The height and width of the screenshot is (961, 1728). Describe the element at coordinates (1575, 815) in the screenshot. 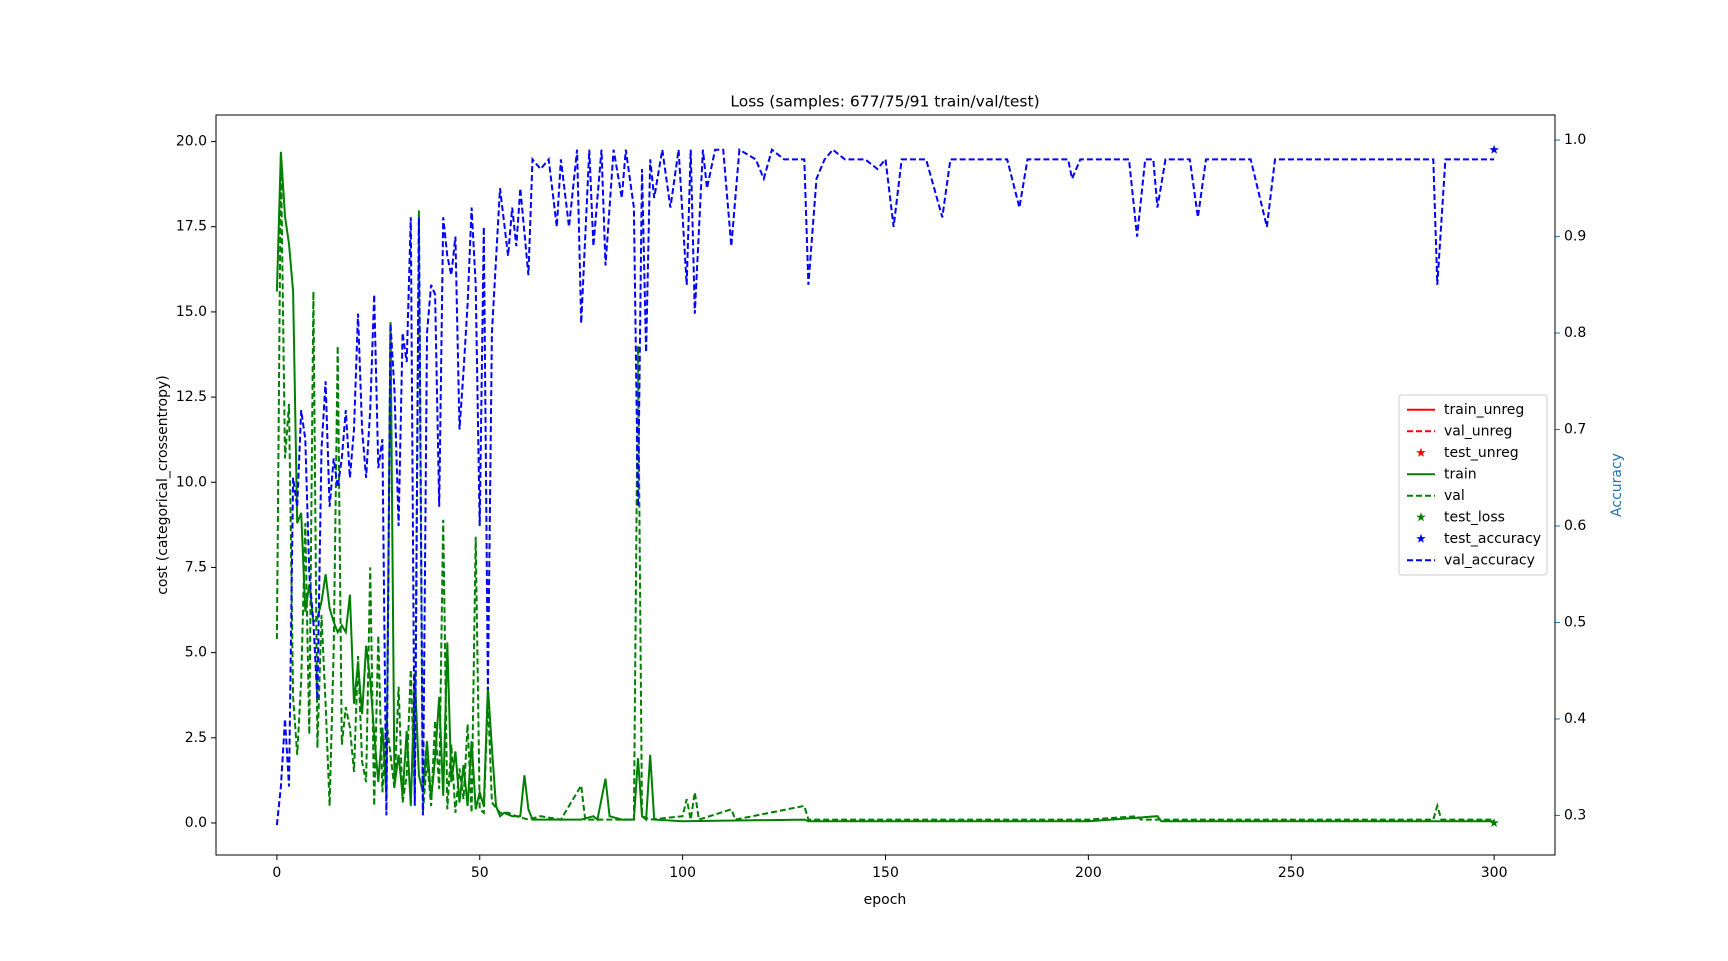

I see `y2-tick-label: 0.3` at that location.